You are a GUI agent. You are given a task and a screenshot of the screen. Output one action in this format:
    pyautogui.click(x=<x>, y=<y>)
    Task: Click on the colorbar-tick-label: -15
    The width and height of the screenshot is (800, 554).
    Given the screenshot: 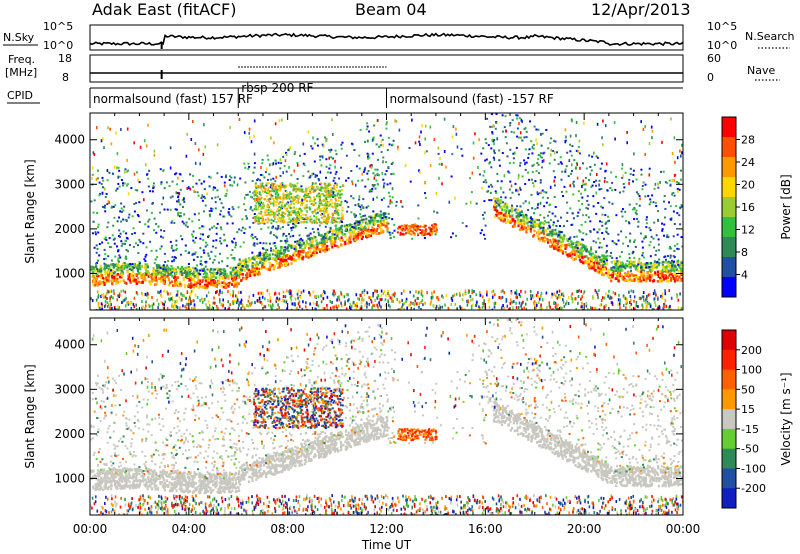 What is the action you would take?
    pyautogui.click(x=750, y=429)
    